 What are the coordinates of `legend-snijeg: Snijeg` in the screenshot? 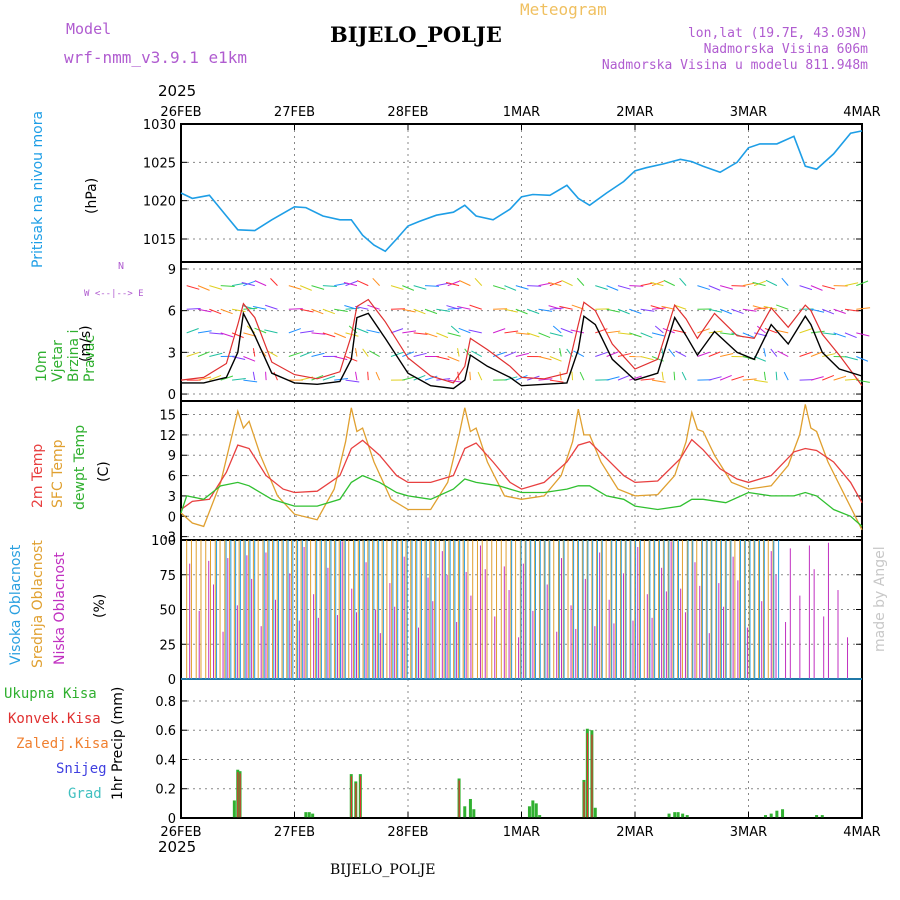 It's located at (81, 769).